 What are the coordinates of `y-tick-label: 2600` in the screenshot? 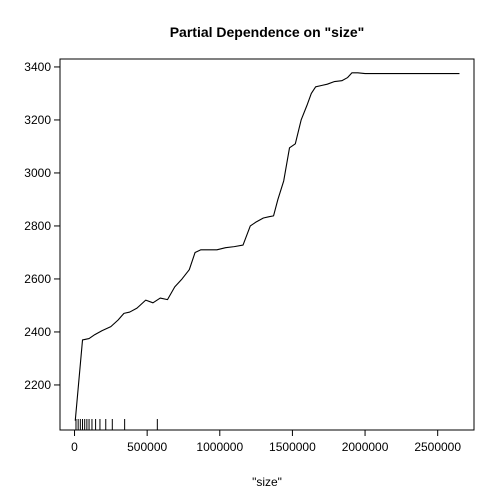 It's located at (37, 279).